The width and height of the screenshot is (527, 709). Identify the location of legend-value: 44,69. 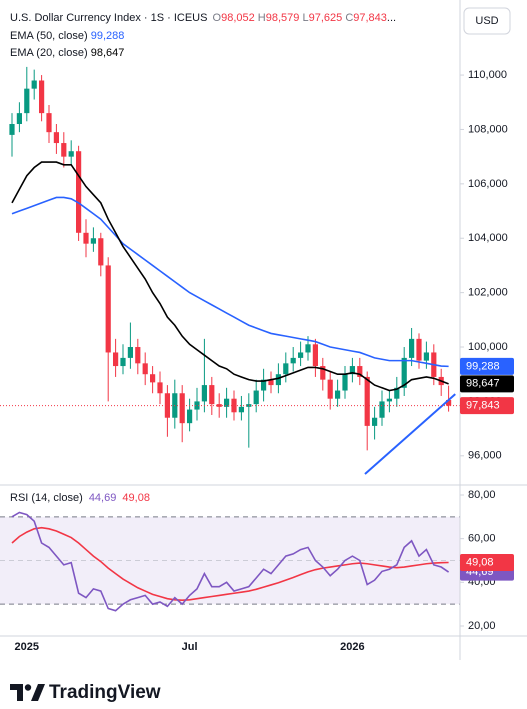
(103, 498).